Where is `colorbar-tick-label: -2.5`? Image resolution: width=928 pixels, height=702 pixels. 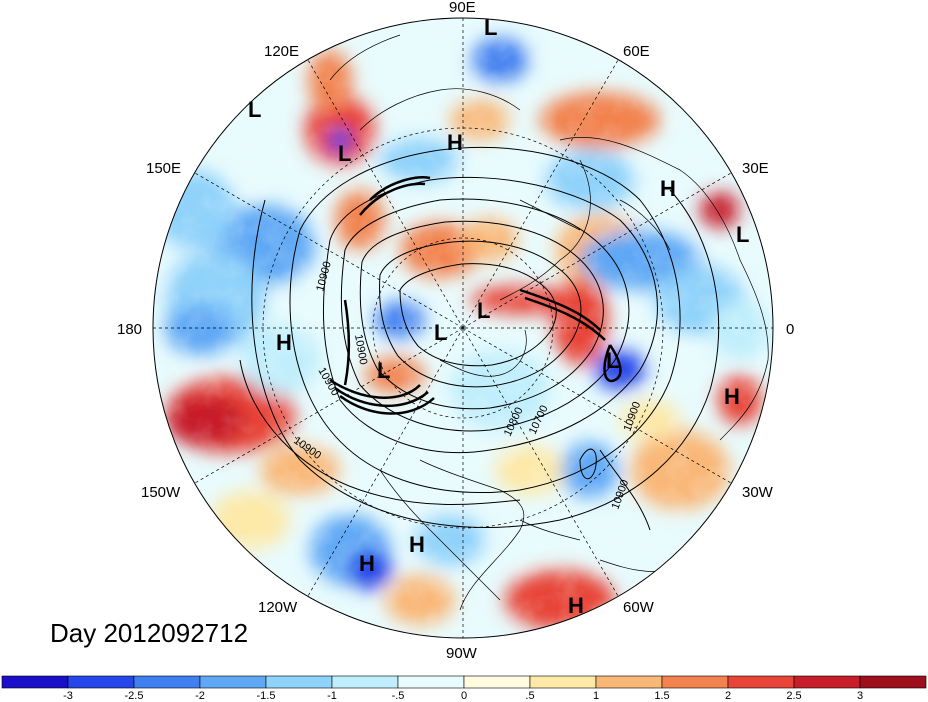
colorbar-tick-label: -2.5 is located at coordinates (134, 696).